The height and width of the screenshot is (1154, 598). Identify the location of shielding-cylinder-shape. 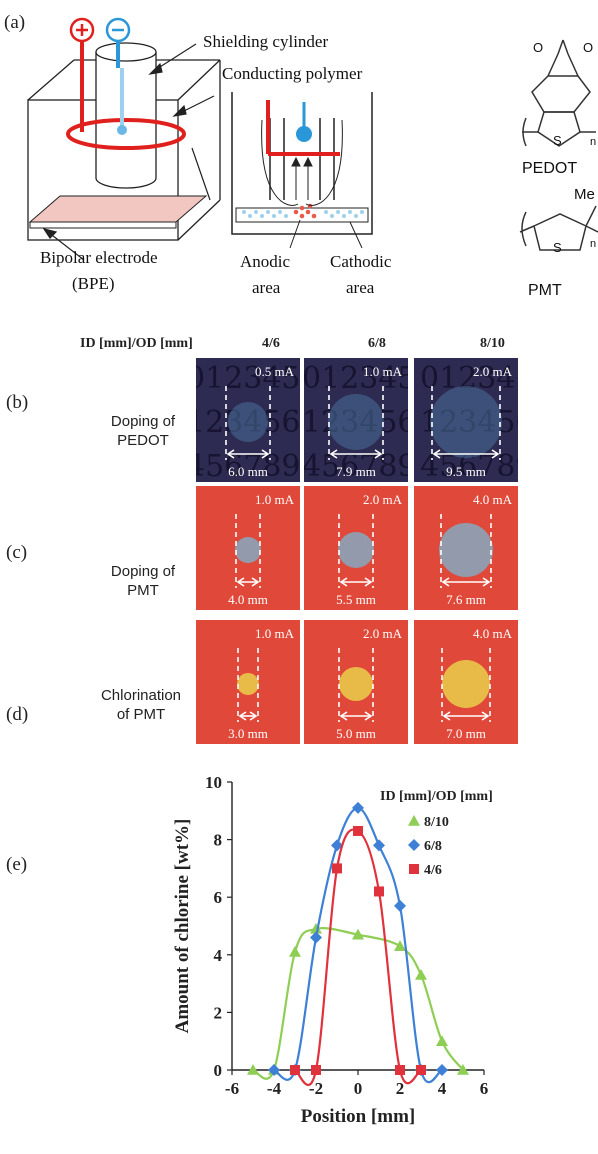
(126, 115).